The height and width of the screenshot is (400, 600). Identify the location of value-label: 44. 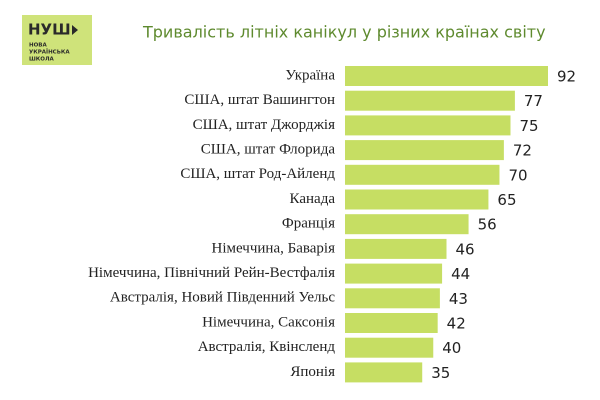
(460, 274).